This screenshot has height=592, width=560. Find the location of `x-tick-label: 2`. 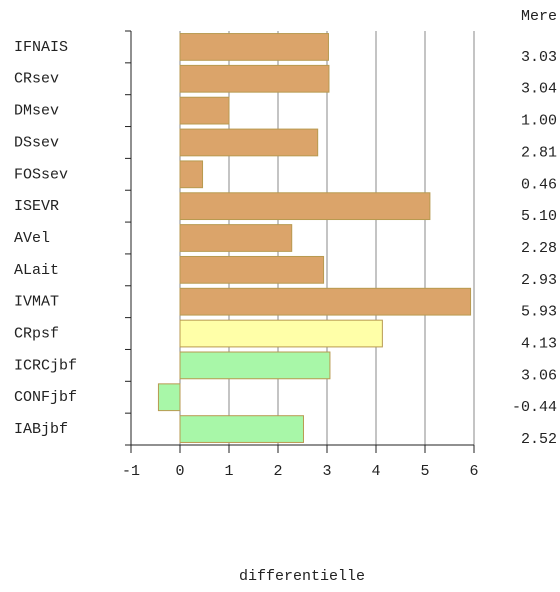

x-tick-label: 2 is located at coordinates (277, 471).